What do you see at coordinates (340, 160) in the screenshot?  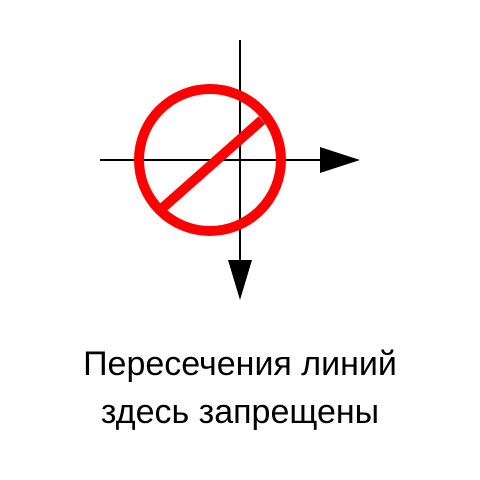 I see `arrow-right-icon` at bounding box center [340, 160].